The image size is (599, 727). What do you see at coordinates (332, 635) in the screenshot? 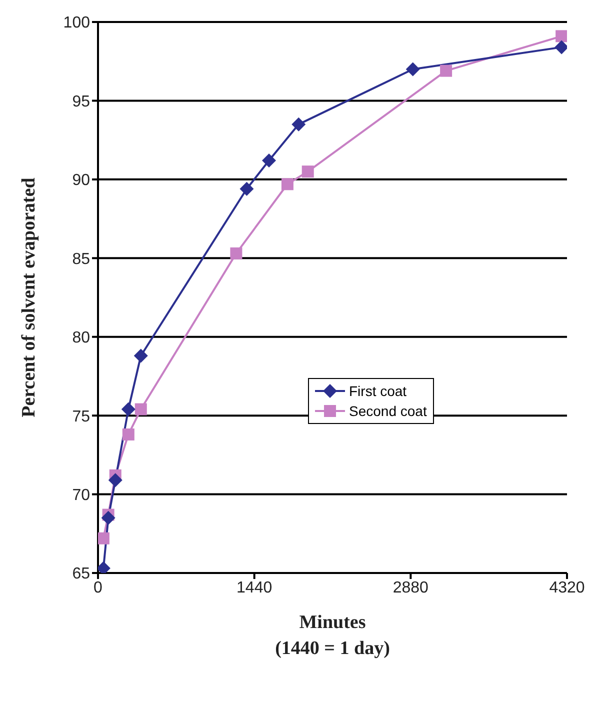
I see `x-axis-title: Minutes (1440 = 1 day)` at bounding box center [332, 635].